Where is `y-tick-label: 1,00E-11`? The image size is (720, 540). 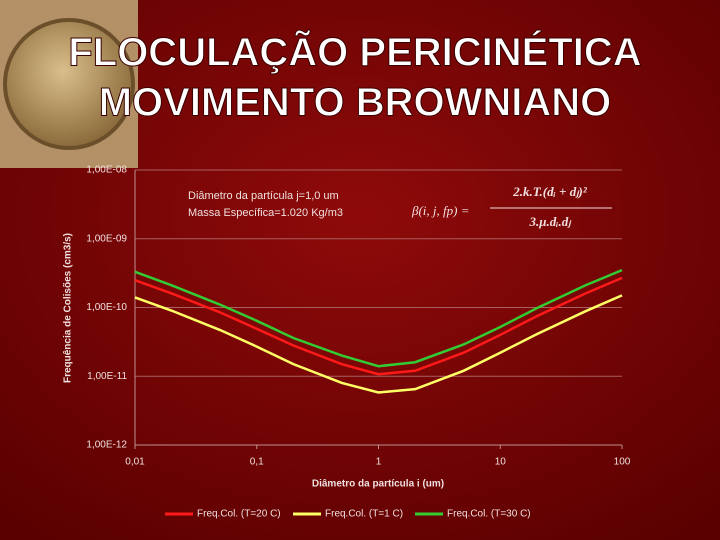
y-tick-label: 1,00E-11 is located at coordinates (107, 376).